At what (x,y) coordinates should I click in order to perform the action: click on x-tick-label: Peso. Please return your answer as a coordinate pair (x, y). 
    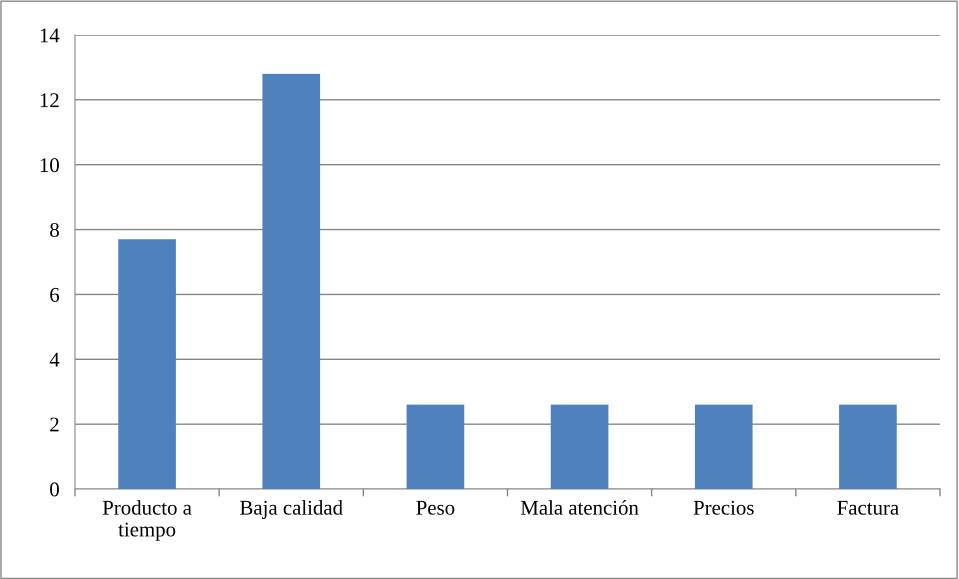
    Looking at the image, I should click on (435, 507).